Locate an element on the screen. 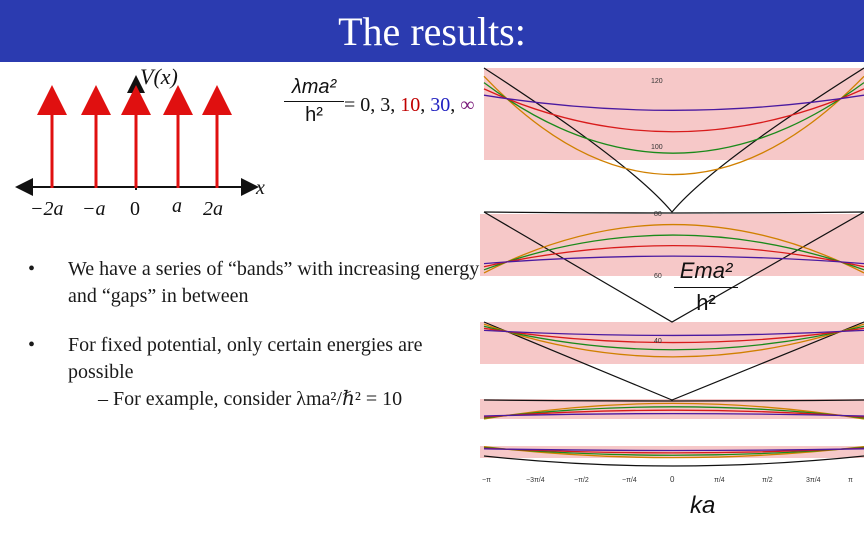 The height and width of the screenshot is (540, 864). coupling-values: = 0, 3, 10, 30, ∞ is located at coordinates (409, 105).